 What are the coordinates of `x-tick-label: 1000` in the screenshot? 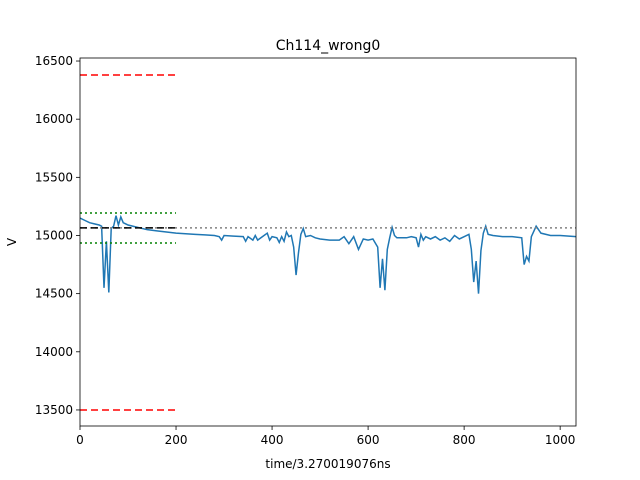 It's located at (560, 440).